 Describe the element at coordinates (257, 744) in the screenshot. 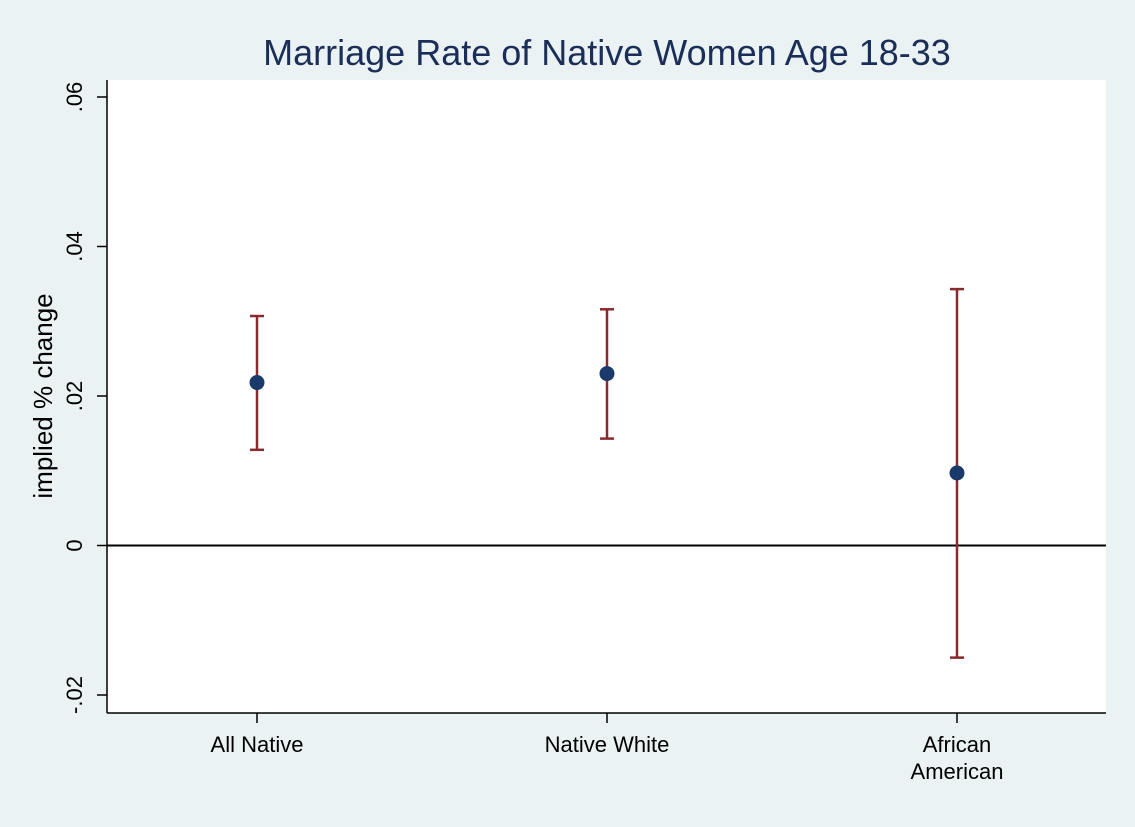

I see `x-tick-label: All Native` at that location.